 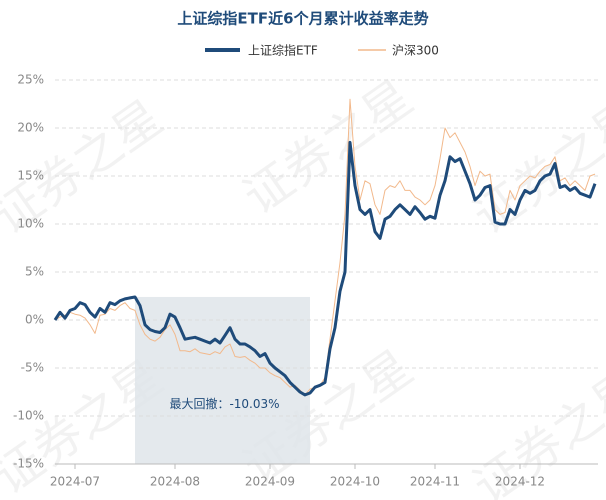 What do you see at coordinates (32, 368) in the screenshot?
I see `y-tick-label: -5%` at bounding box center [32, 368].